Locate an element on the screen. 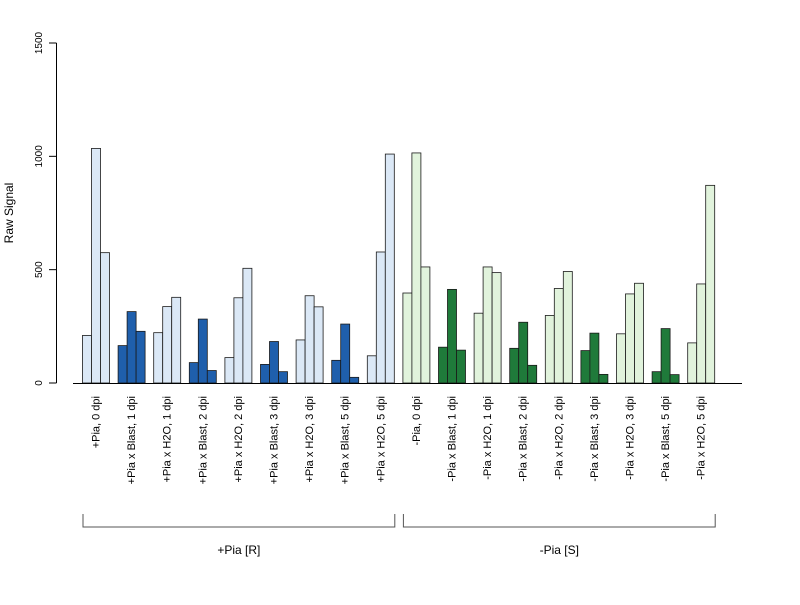  group-label: -Pia [S] is located at coordinates (559, 550).